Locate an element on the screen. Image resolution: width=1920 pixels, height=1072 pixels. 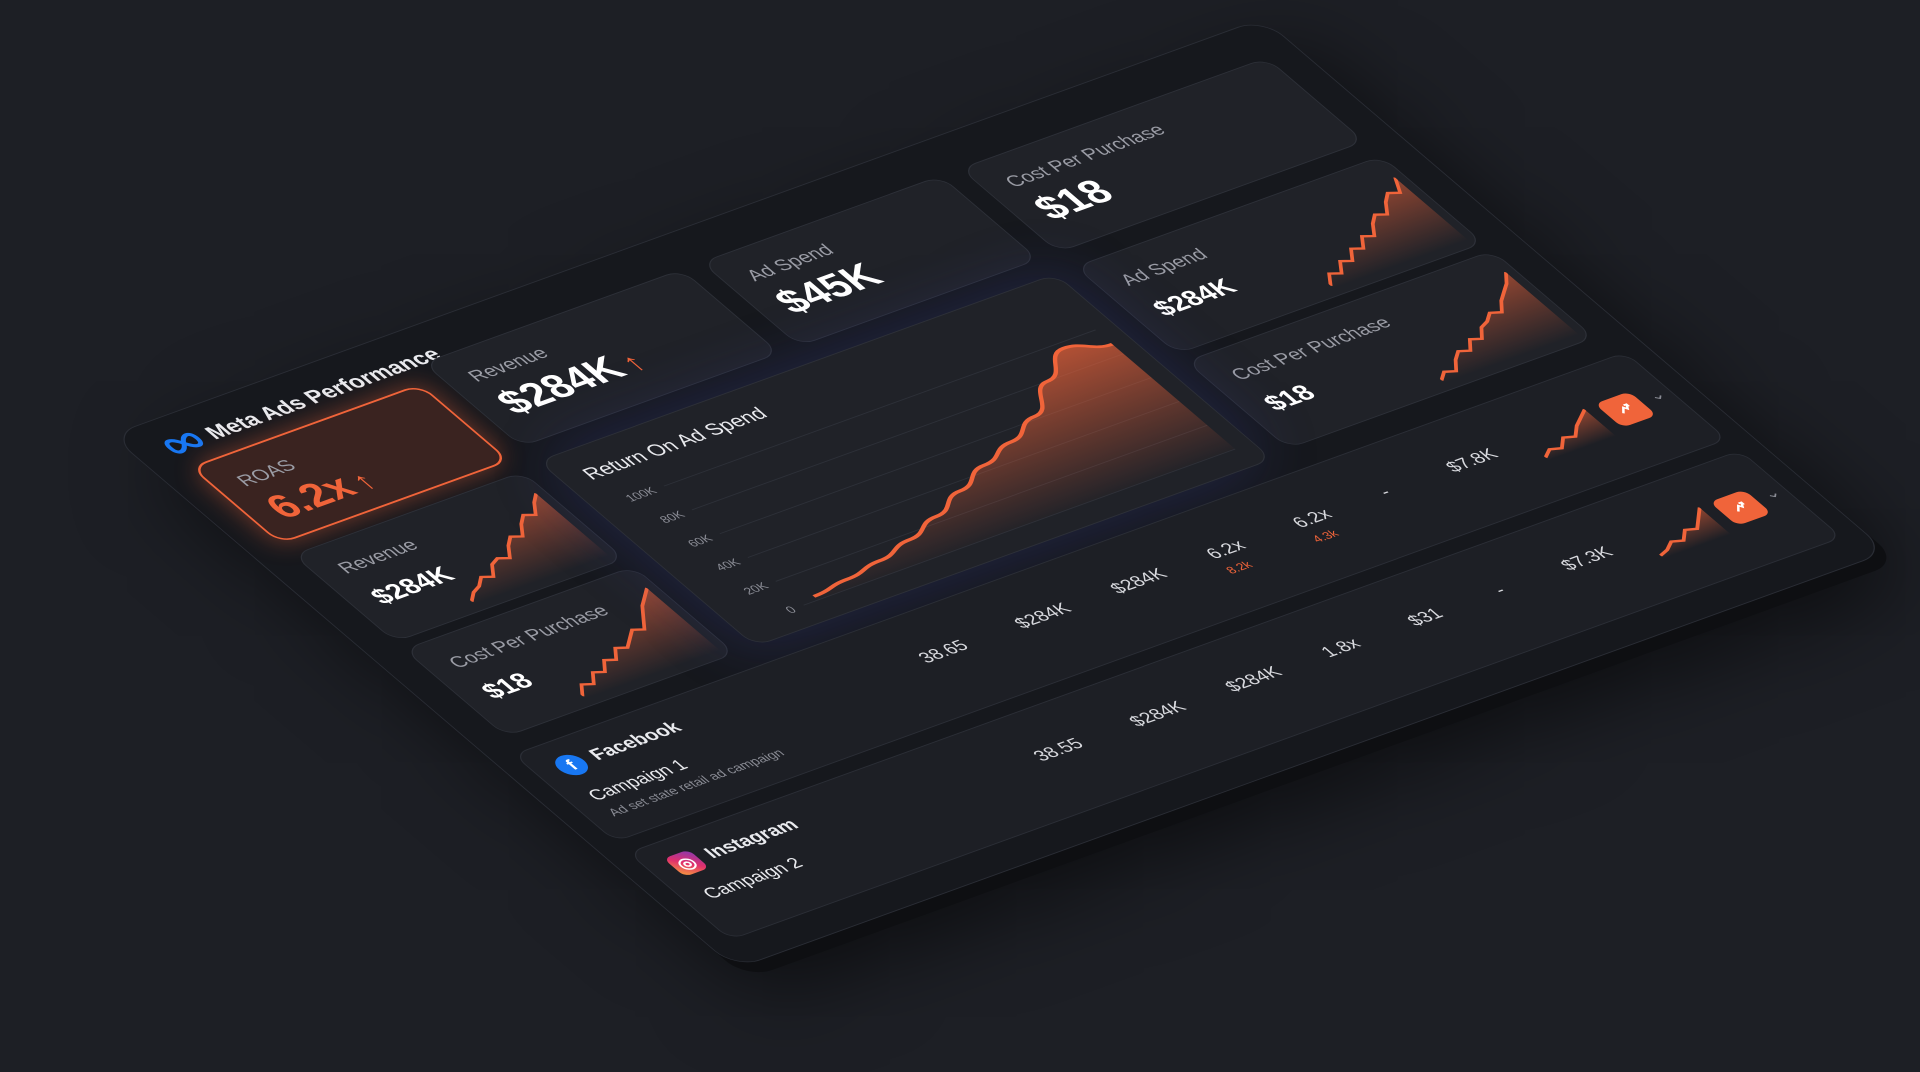
campaign-name: Campaign 2 is located at coordinates (752, 878).